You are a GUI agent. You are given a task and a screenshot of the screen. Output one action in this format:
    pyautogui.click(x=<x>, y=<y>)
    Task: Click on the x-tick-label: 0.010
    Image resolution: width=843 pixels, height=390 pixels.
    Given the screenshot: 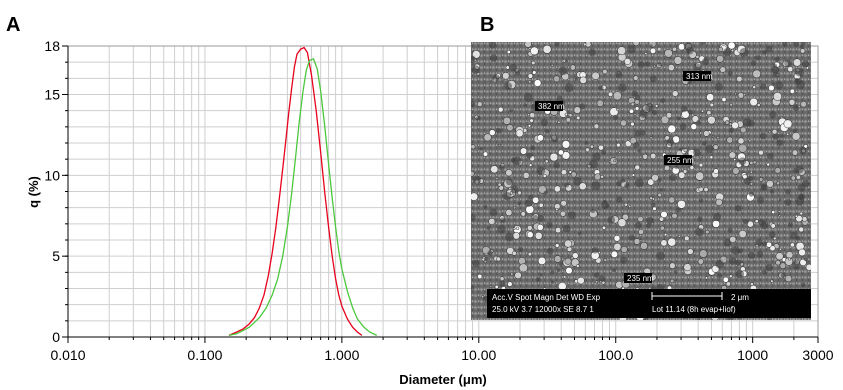 What is the action you would take?
    pyautogui.click(x=67, y=355)
    